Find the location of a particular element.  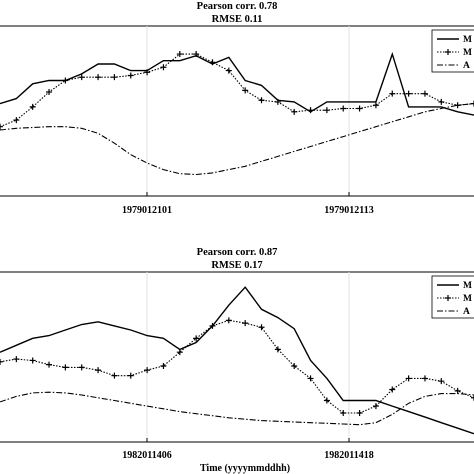

panel-top-x-tick-label-1: 1979012101 is located at coordinates (147, 210).